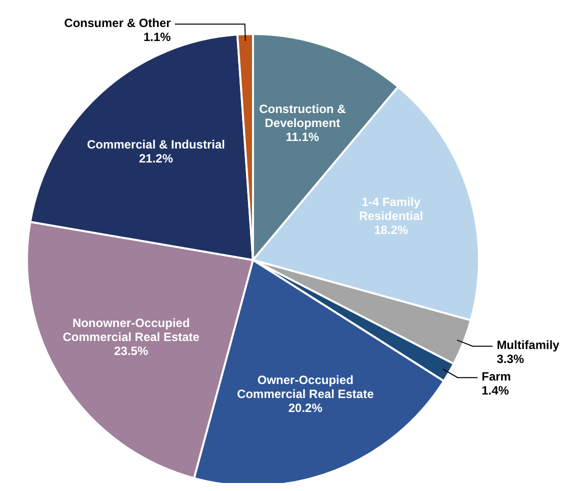  I want to click on data-label: 20.2%, so click(305, 407).